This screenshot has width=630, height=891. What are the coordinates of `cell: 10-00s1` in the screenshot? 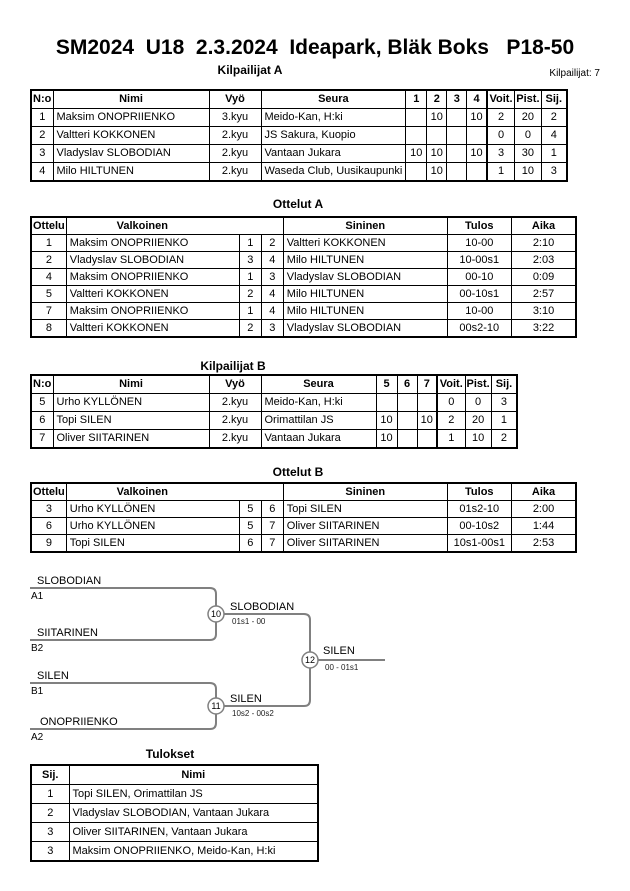 It's located at (479, 260).